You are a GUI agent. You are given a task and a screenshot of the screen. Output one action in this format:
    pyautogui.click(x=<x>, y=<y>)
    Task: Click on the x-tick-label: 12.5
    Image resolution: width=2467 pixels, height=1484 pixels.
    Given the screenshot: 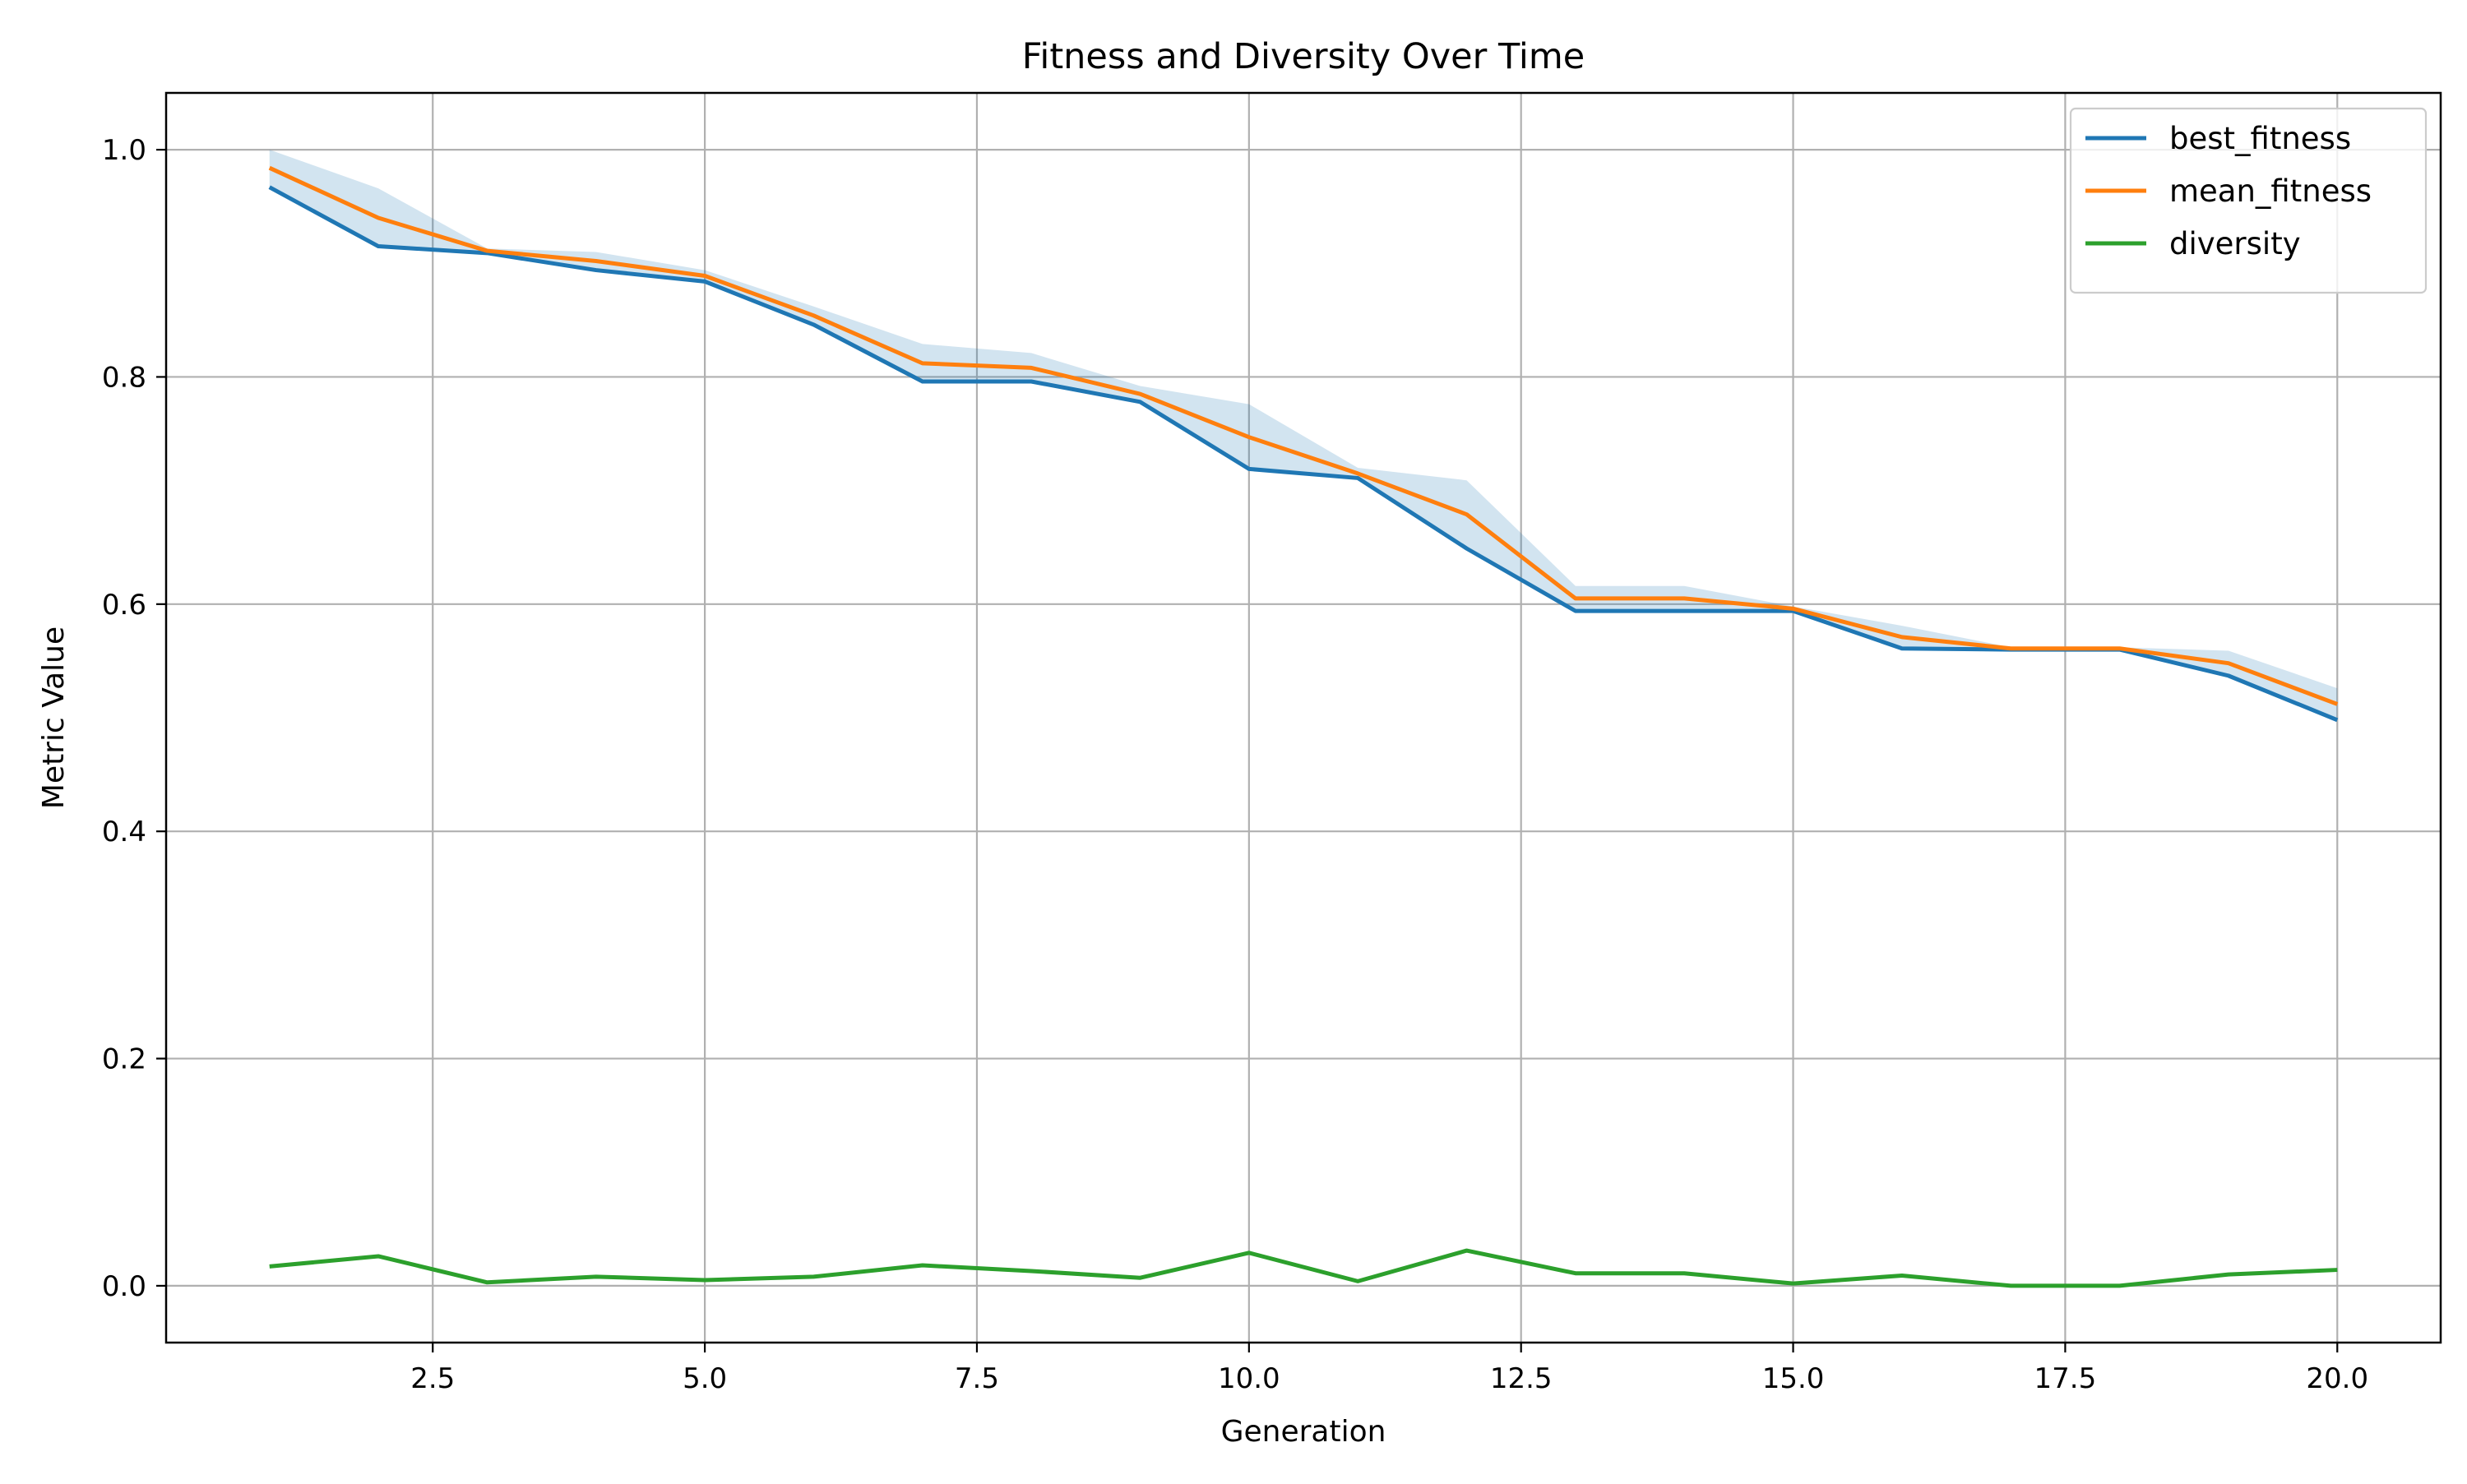 What is the action you would take?
    pyautogui.click(x=1521, y=1379)
    